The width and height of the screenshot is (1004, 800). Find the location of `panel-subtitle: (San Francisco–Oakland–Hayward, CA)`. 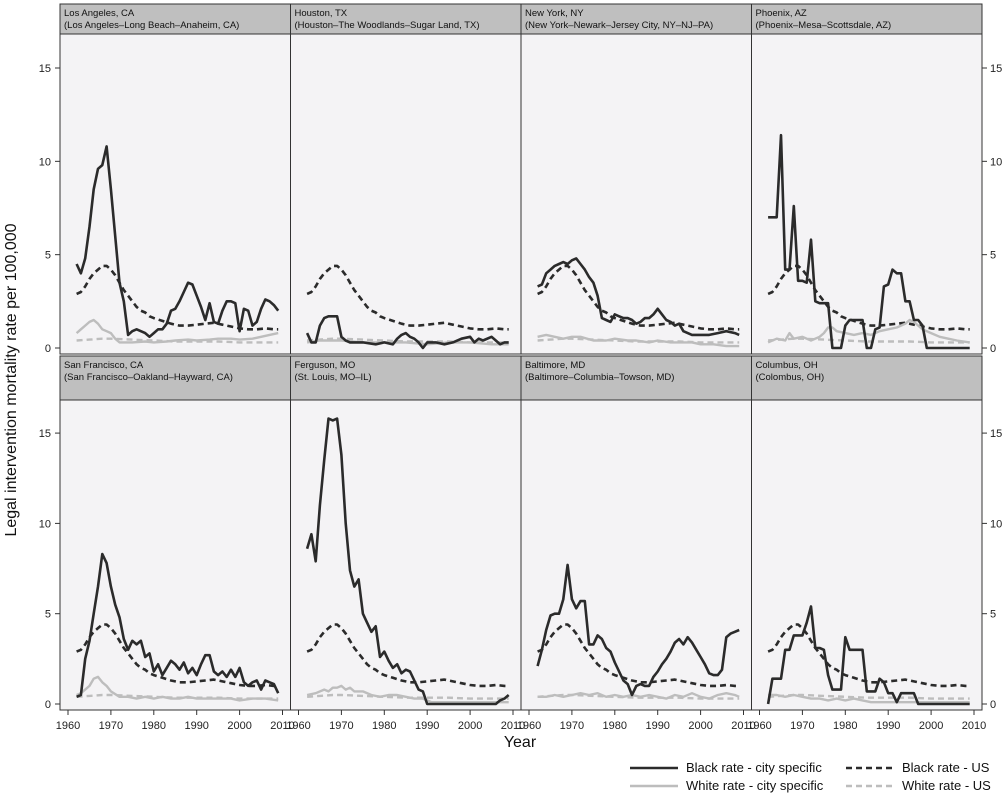

panel-subtitle: (San Francisco–Oakland–Hayward, CA) is located at coordinates (148, 377).